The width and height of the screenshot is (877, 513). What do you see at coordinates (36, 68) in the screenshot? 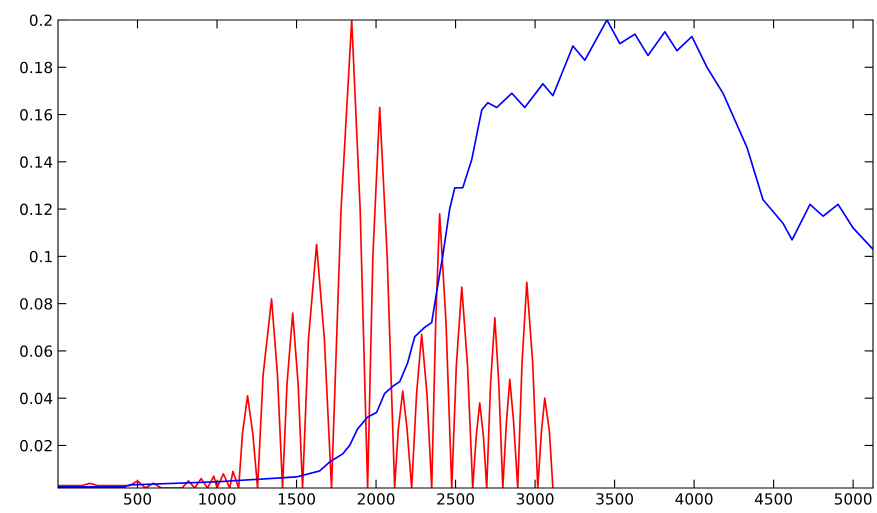
I see `y-tick-label: 0.18` at bounding box center [36, 68].